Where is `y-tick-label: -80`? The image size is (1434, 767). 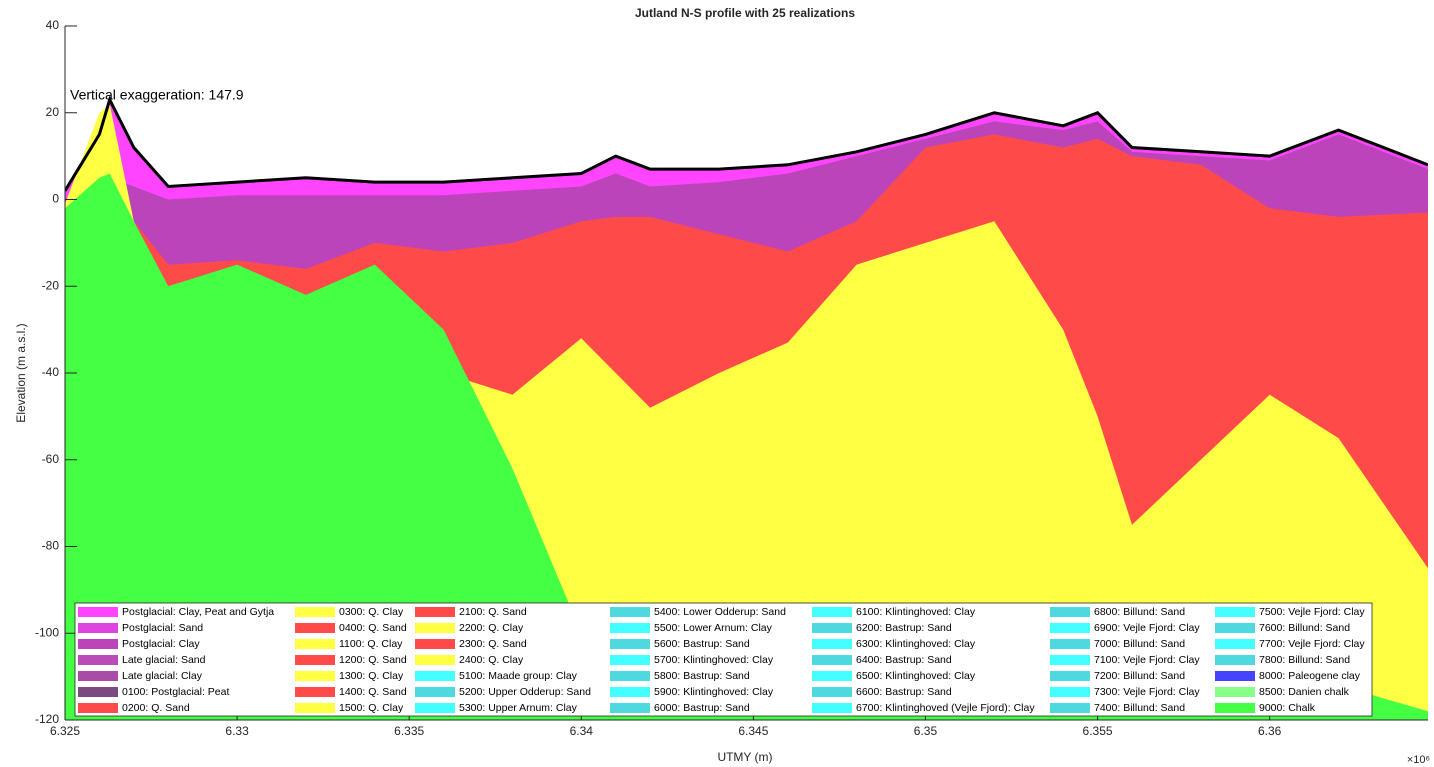 y-tick-label: -80 is located at coordinates (51, 546).